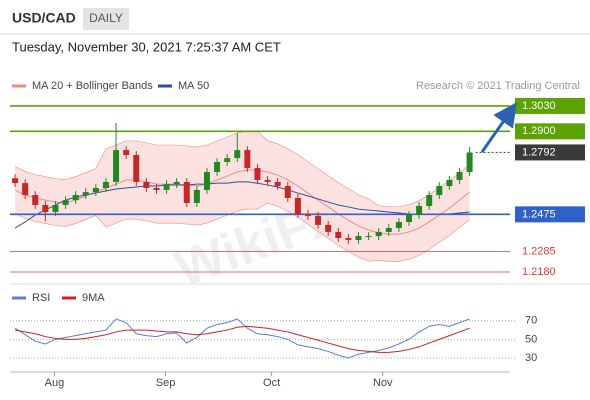 The width and height of the screenshot is (590, 400). I want to click on x-tick-label: Oct, so click(271, 383).